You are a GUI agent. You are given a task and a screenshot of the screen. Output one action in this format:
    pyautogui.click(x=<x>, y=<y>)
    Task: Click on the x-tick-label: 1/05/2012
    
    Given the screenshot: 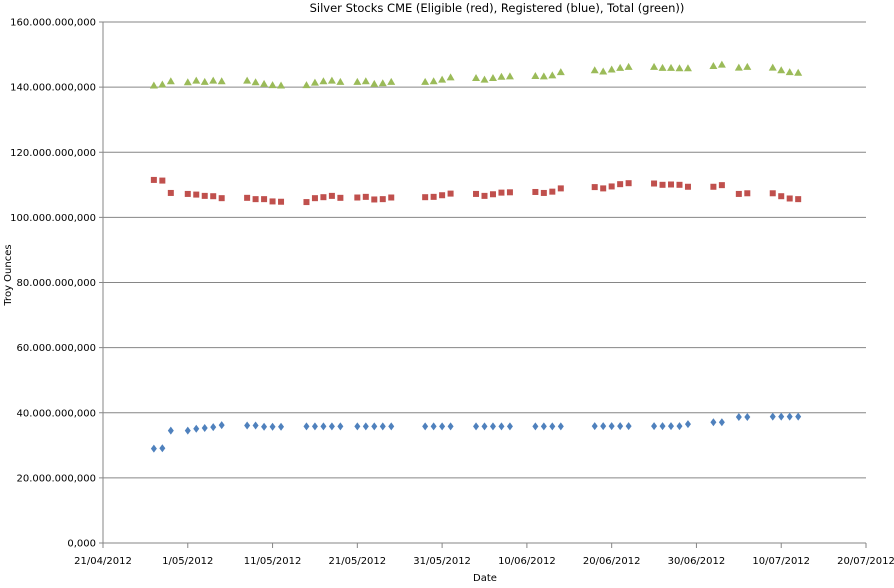 What is the action you would take?
    pyautogui.click(x=187, y=561)
    